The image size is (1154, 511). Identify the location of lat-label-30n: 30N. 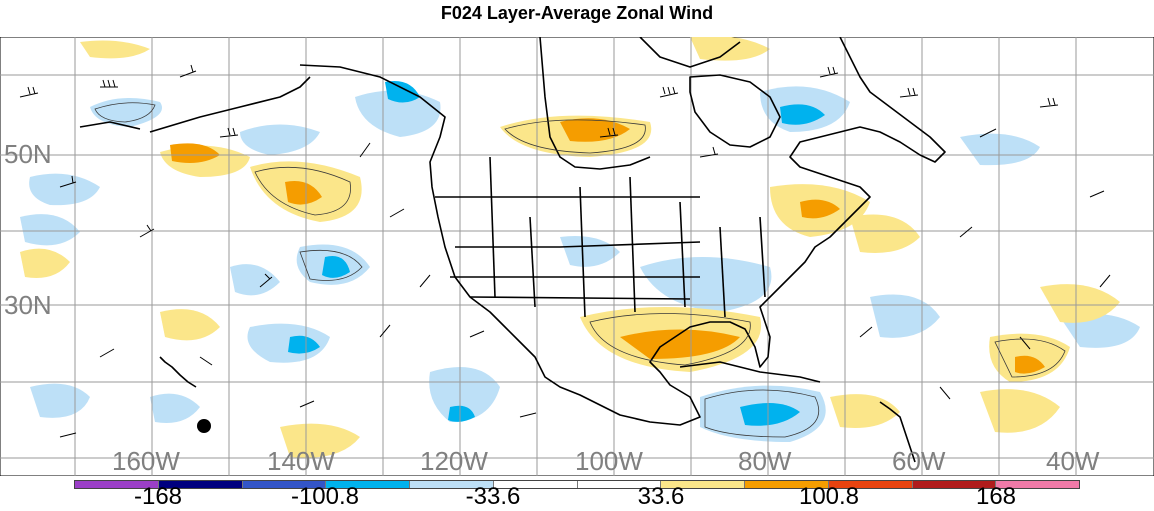
(28, 305).